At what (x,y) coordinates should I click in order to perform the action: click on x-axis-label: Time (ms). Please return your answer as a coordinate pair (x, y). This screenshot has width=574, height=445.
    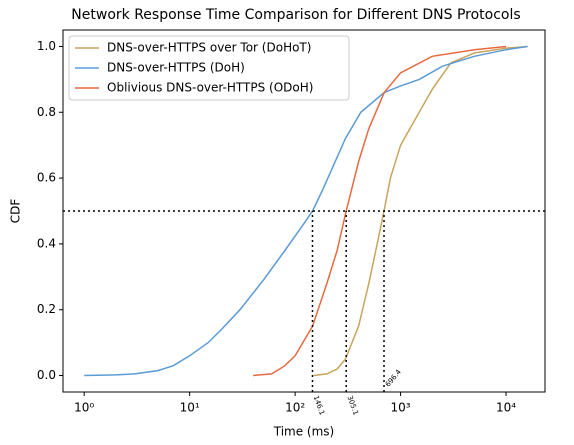
    Looking at the image, I should click on (304, 432).